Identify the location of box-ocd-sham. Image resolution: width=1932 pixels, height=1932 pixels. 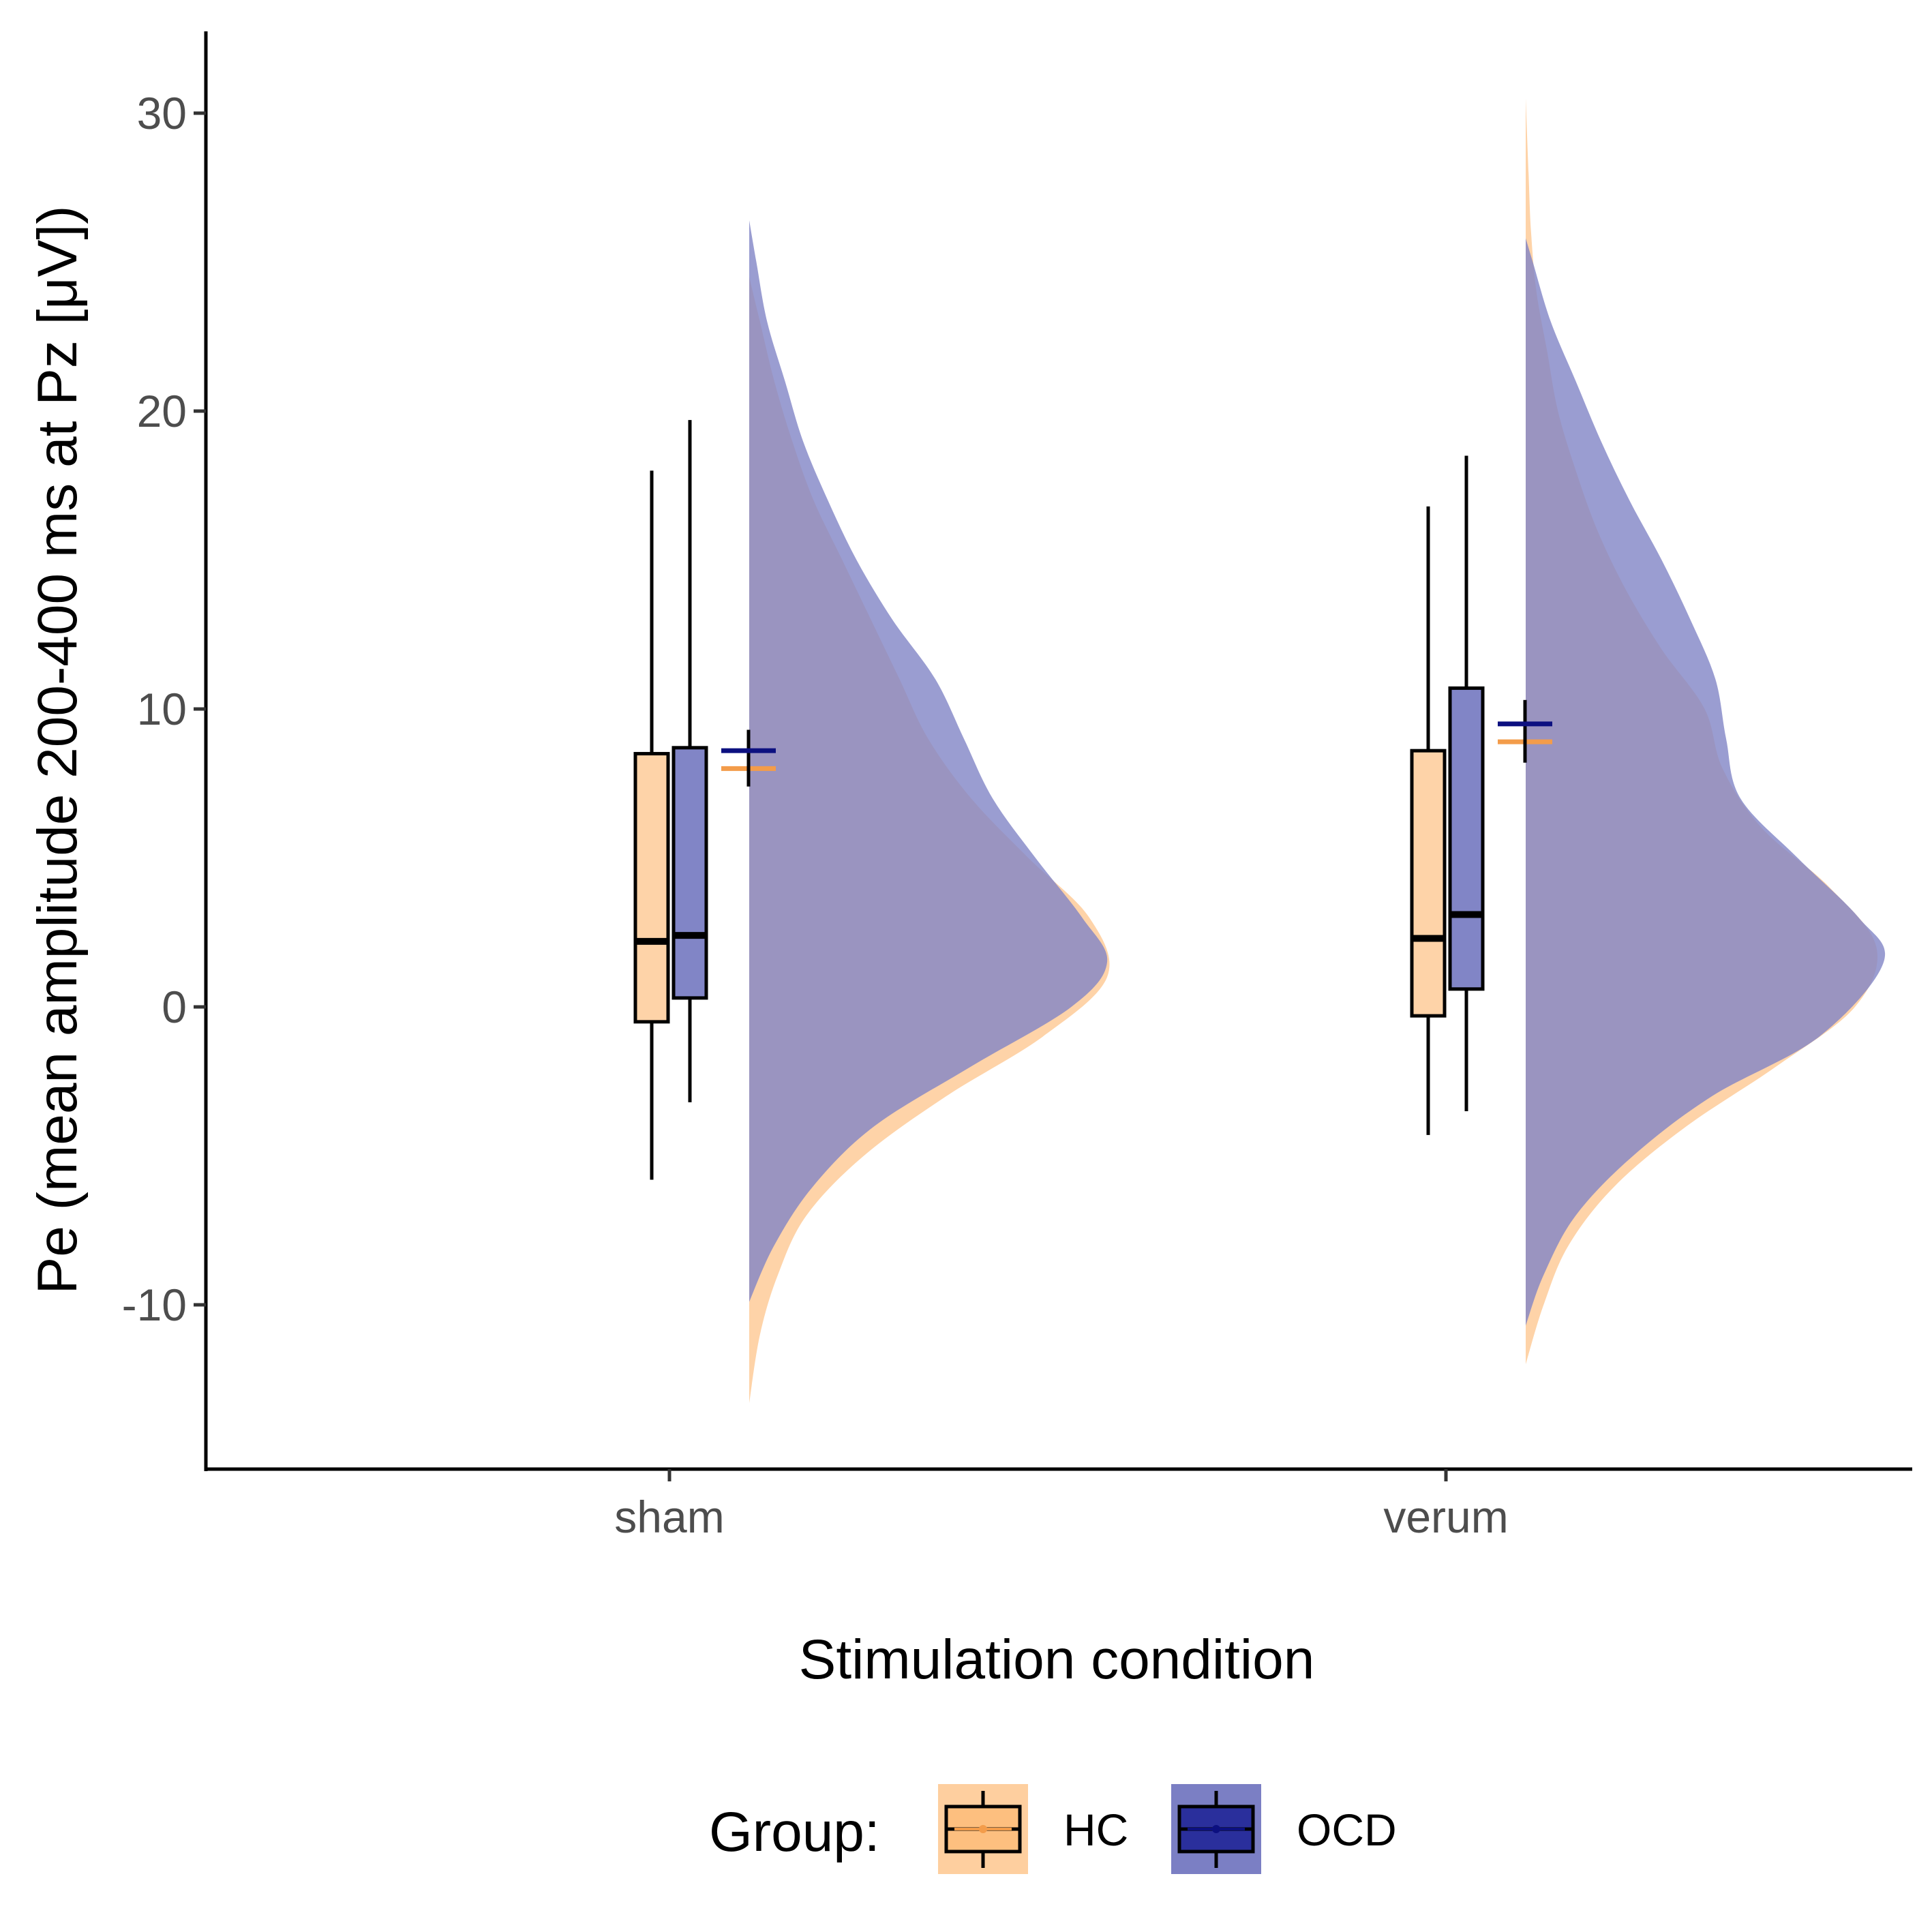
(690, 873).